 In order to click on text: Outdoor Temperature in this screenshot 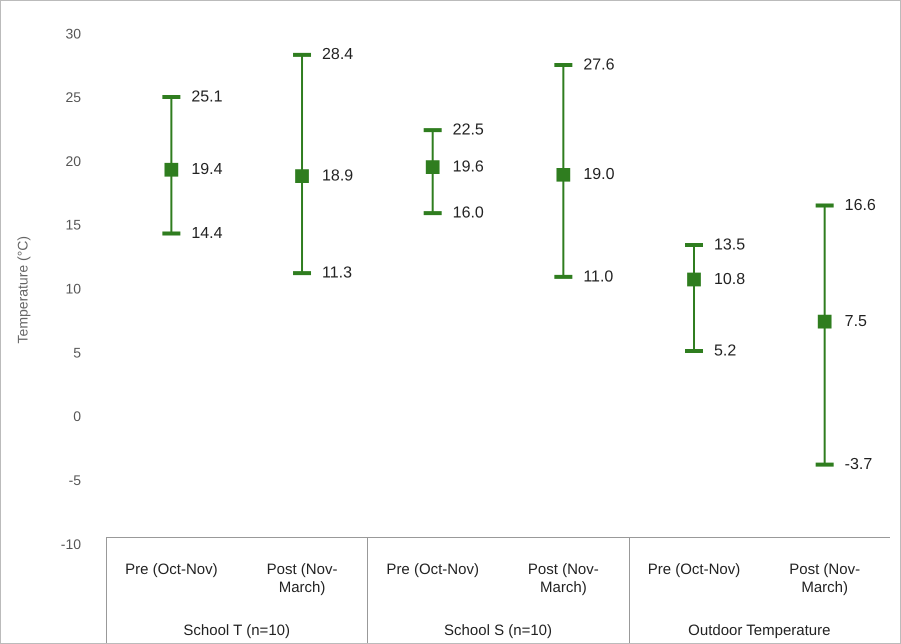, I will do `click(759, 631)`.